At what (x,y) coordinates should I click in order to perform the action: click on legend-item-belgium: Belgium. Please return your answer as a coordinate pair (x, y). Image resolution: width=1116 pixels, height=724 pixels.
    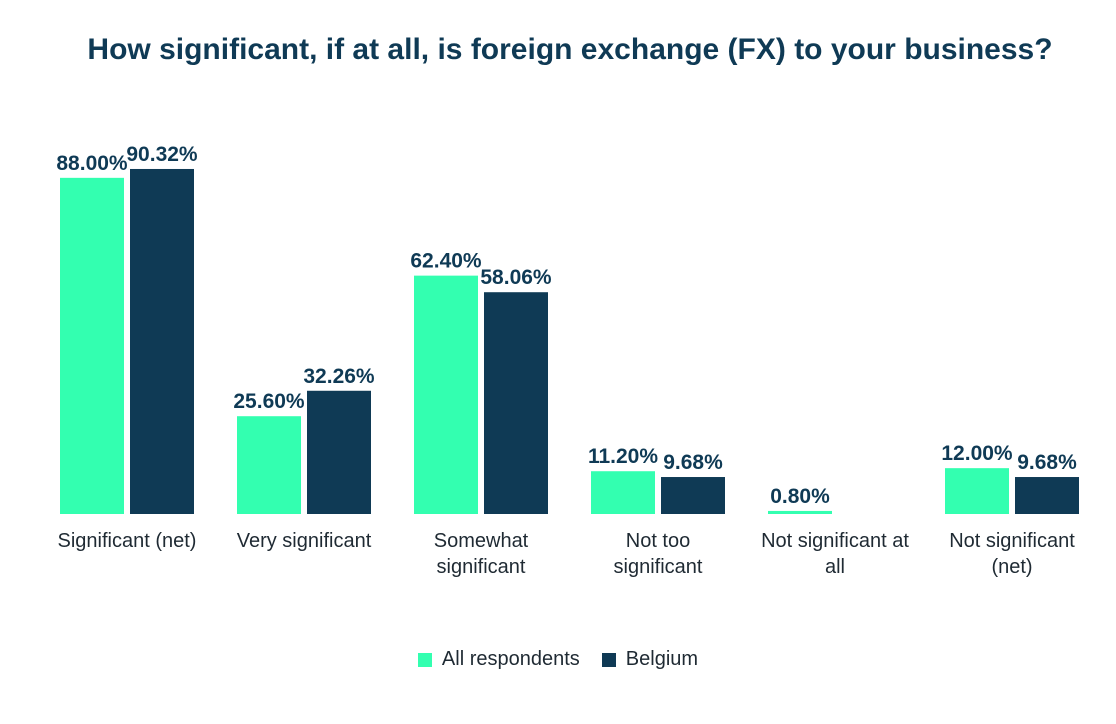
    Looking at the image, I should click on (650, 659).